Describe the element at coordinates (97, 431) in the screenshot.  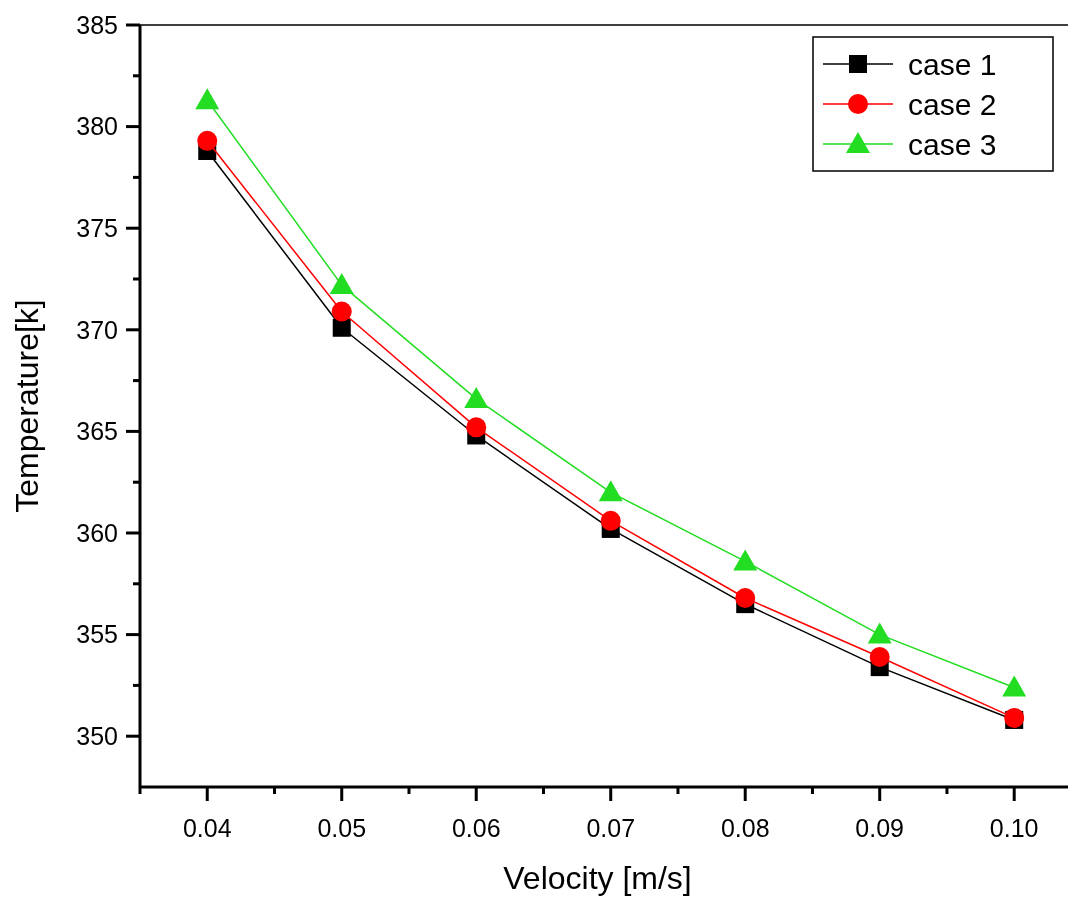
I see `y-tick-label: 365` at that location.